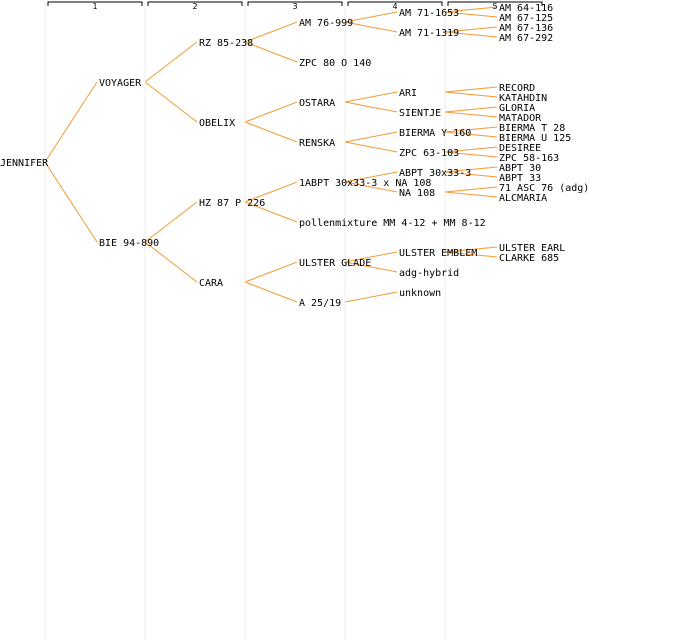 The width and height of the screenshot is (700, 640). What do you see at coordinates (232, 203) in the screenshot?
I see `ancestor-label: HZ 87 P 226` at bounding box center [232, 203].